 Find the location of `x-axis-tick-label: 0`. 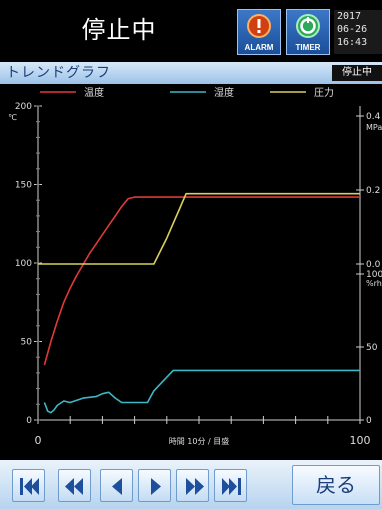

x-axis-tick-label: 0 is located at coordinates (38, 440).